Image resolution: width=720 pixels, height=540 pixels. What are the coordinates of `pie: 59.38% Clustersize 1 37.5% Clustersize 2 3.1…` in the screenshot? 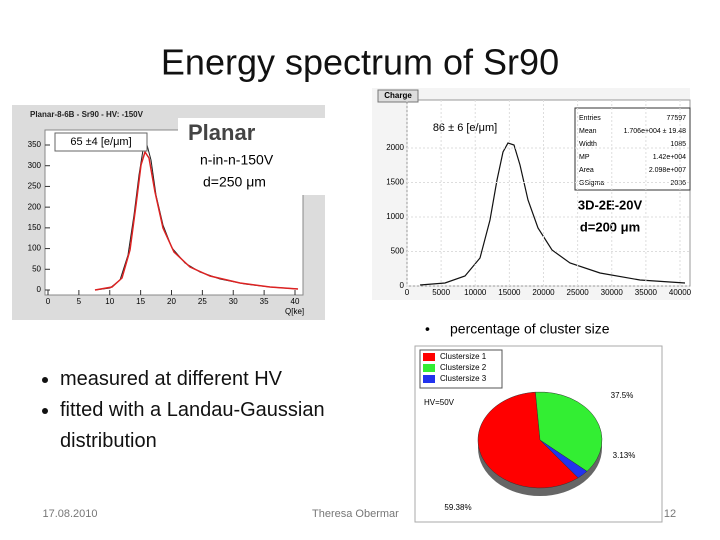 It's located at (529, 432).